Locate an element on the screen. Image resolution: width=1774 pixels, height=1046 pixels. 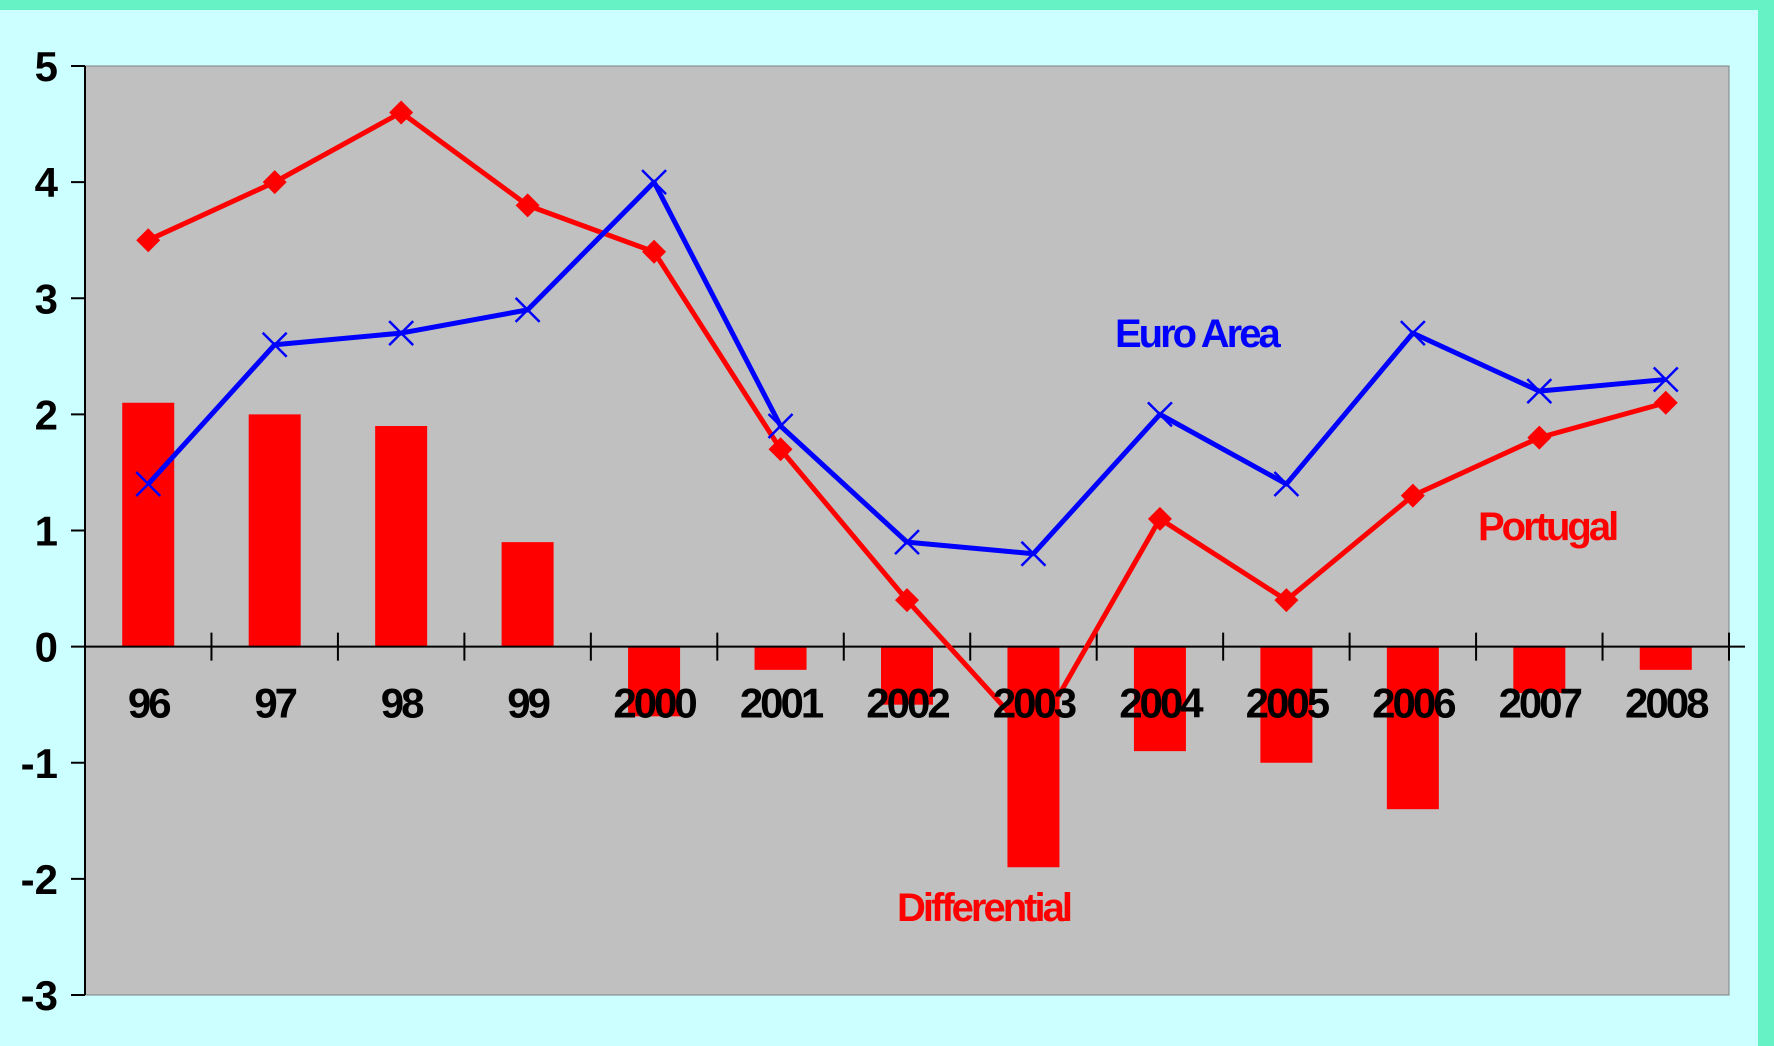
x-tick-label: 96 is located at coordinates (149, 703).